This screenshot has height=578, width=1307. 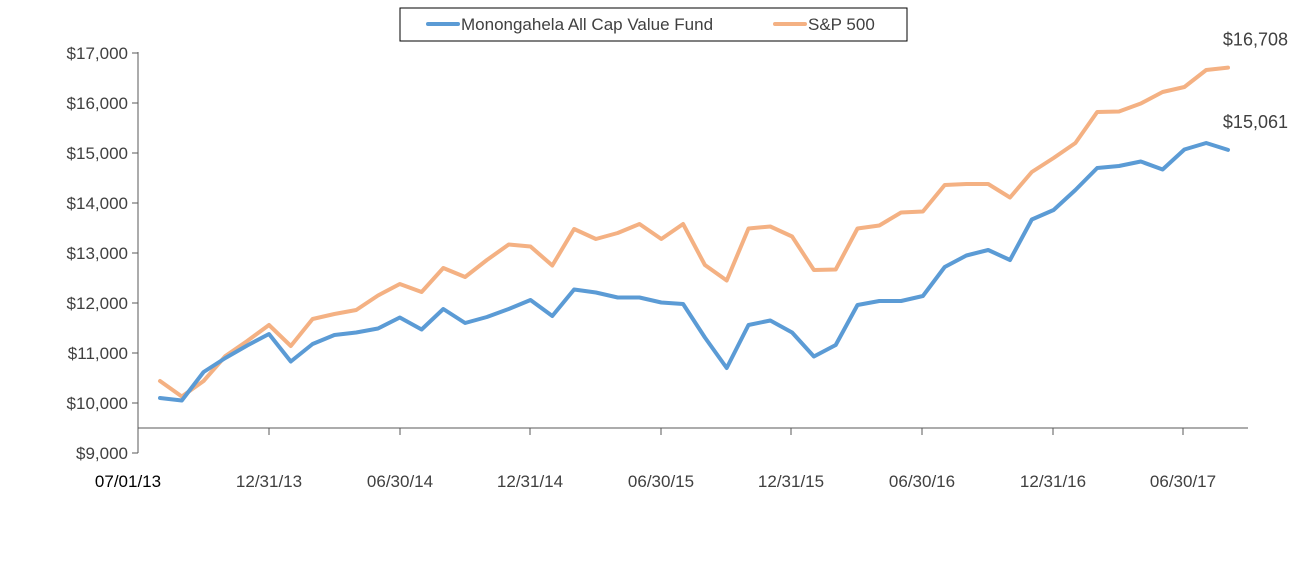 What do you see at coordinates (98, 353) in the screenshot?
I see `y-tick-label: $11,000` at bounding box center [98, 353].